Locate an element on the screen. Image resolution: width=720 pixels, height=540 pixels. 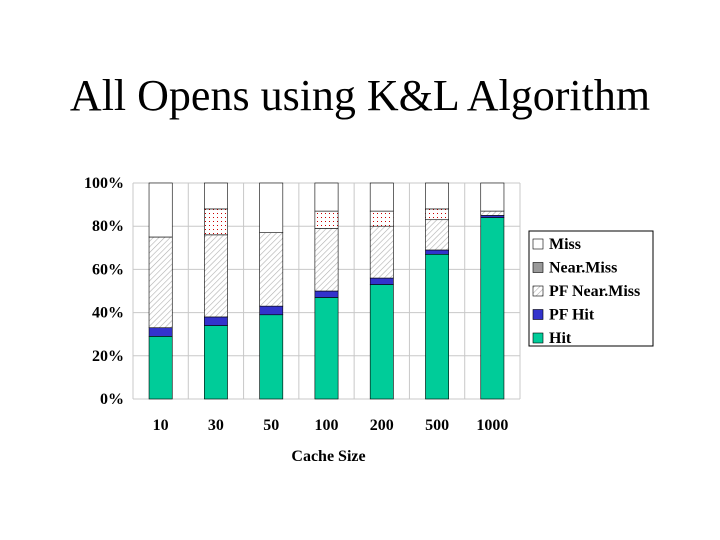
legend-label: Hit is located at coordinates (560, 338).